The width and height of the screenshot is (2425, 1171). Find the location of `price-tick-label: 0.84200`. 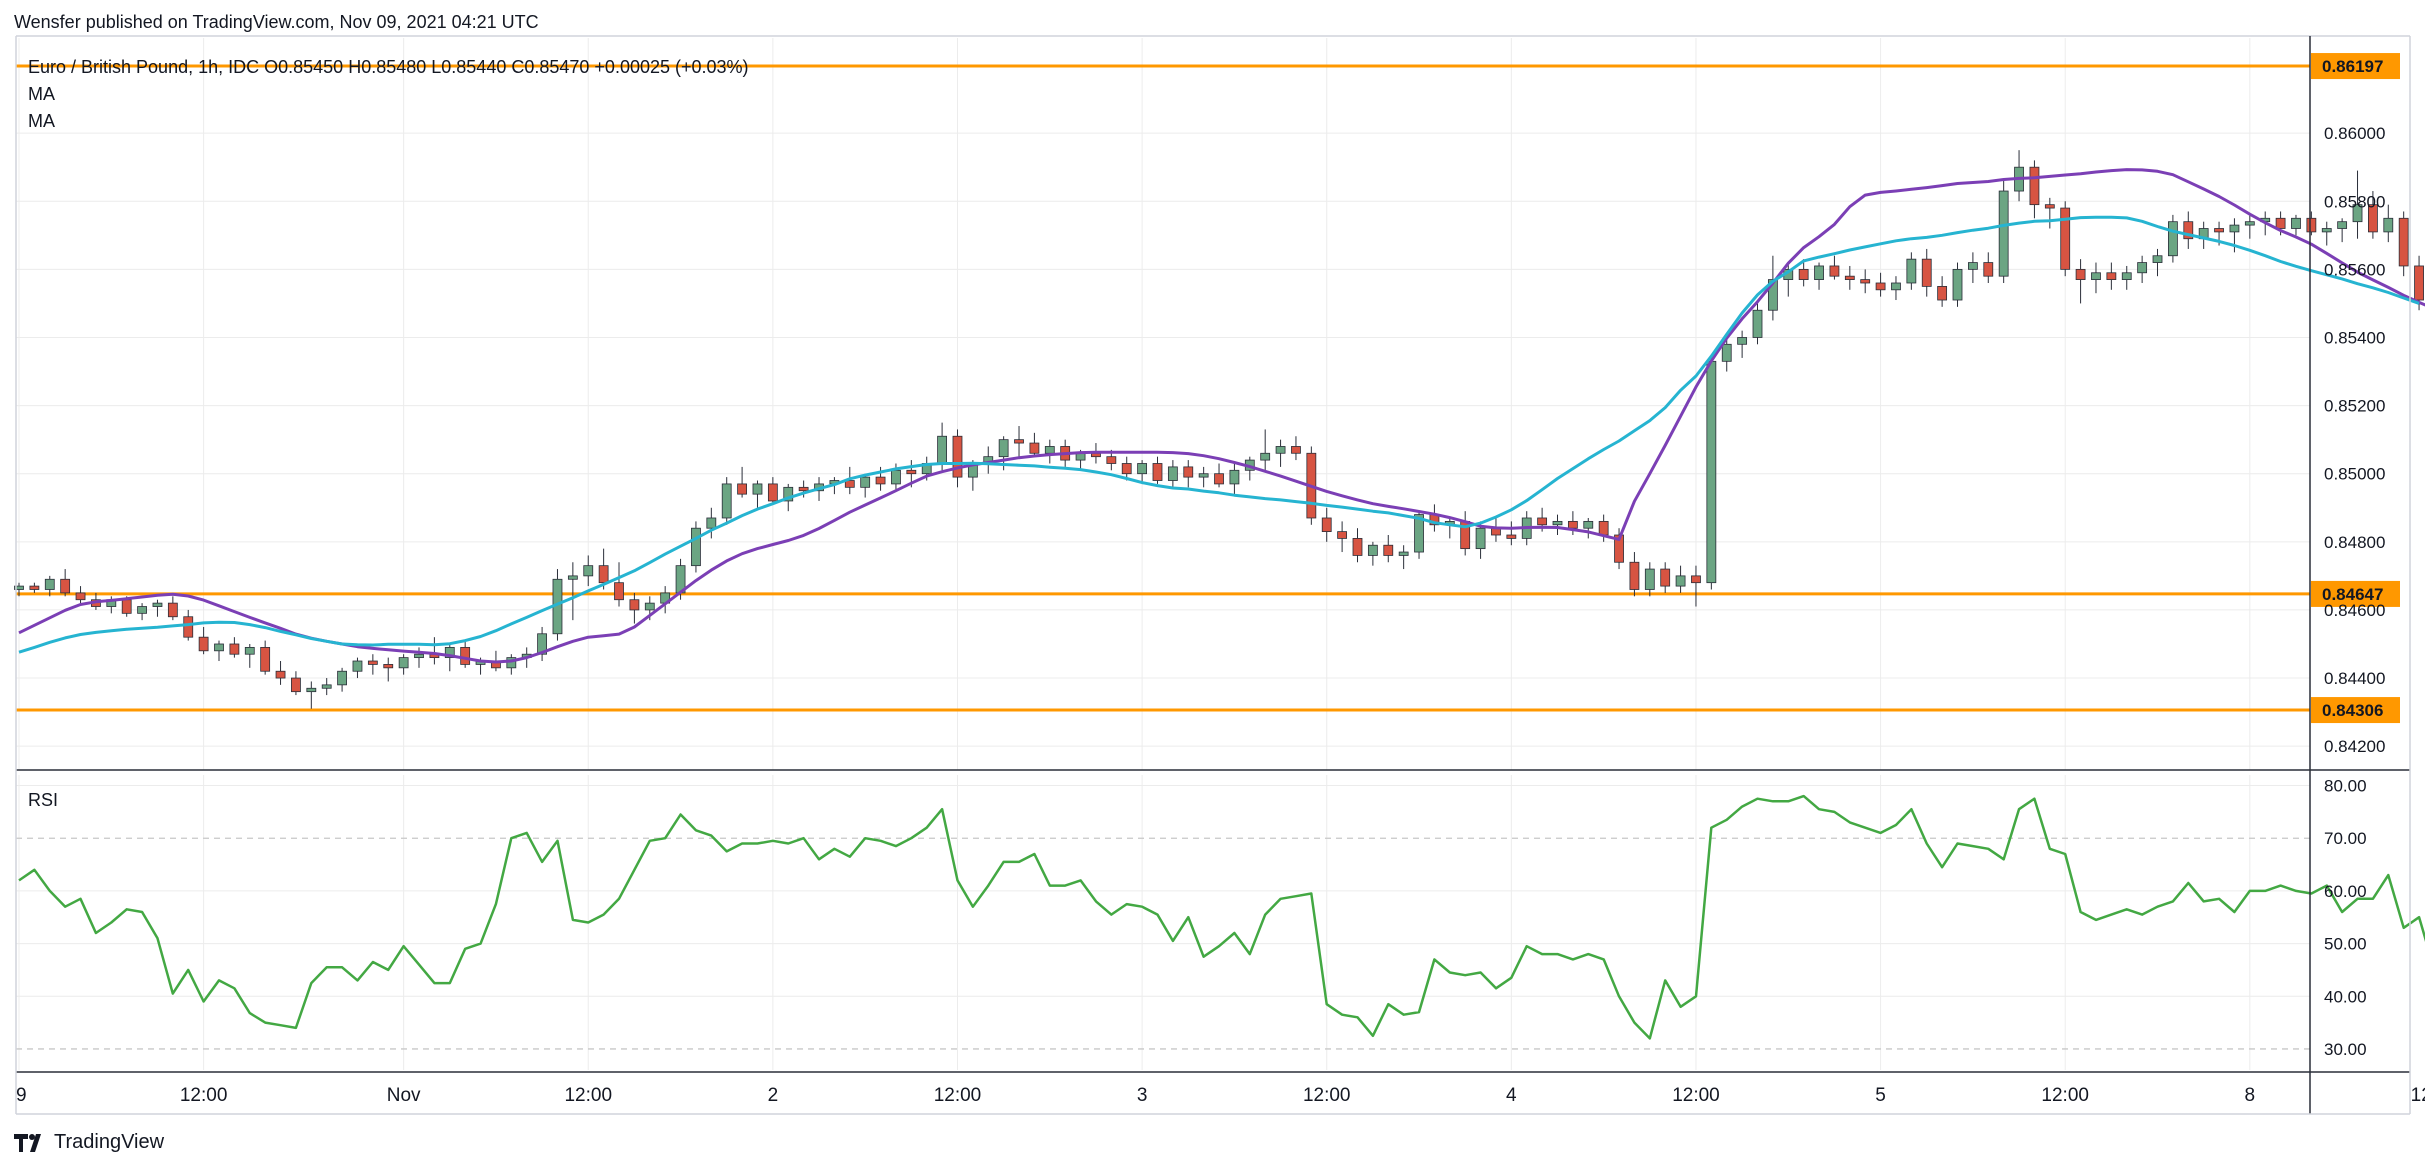

price-tick-label: 0.84200 is located at coordinates (2354, 746).